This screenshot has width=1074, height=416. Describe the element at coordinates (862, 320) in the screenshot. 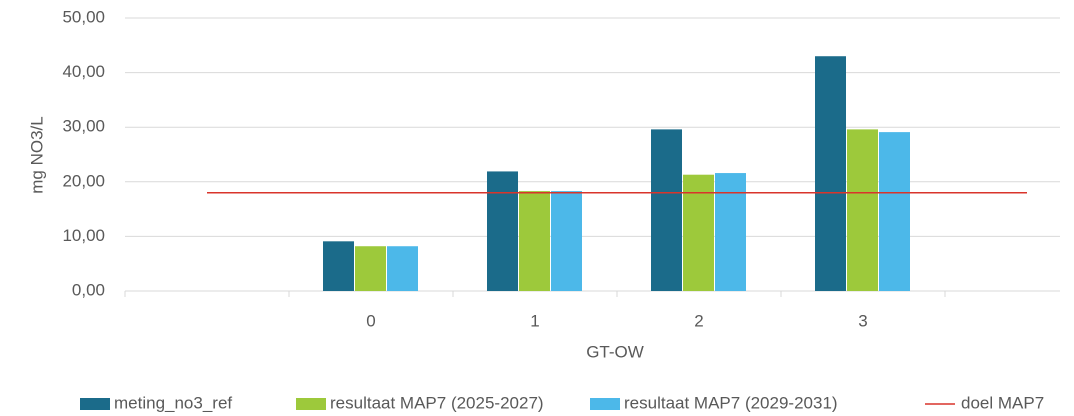

I see `x-tick-label: 3` at that location.